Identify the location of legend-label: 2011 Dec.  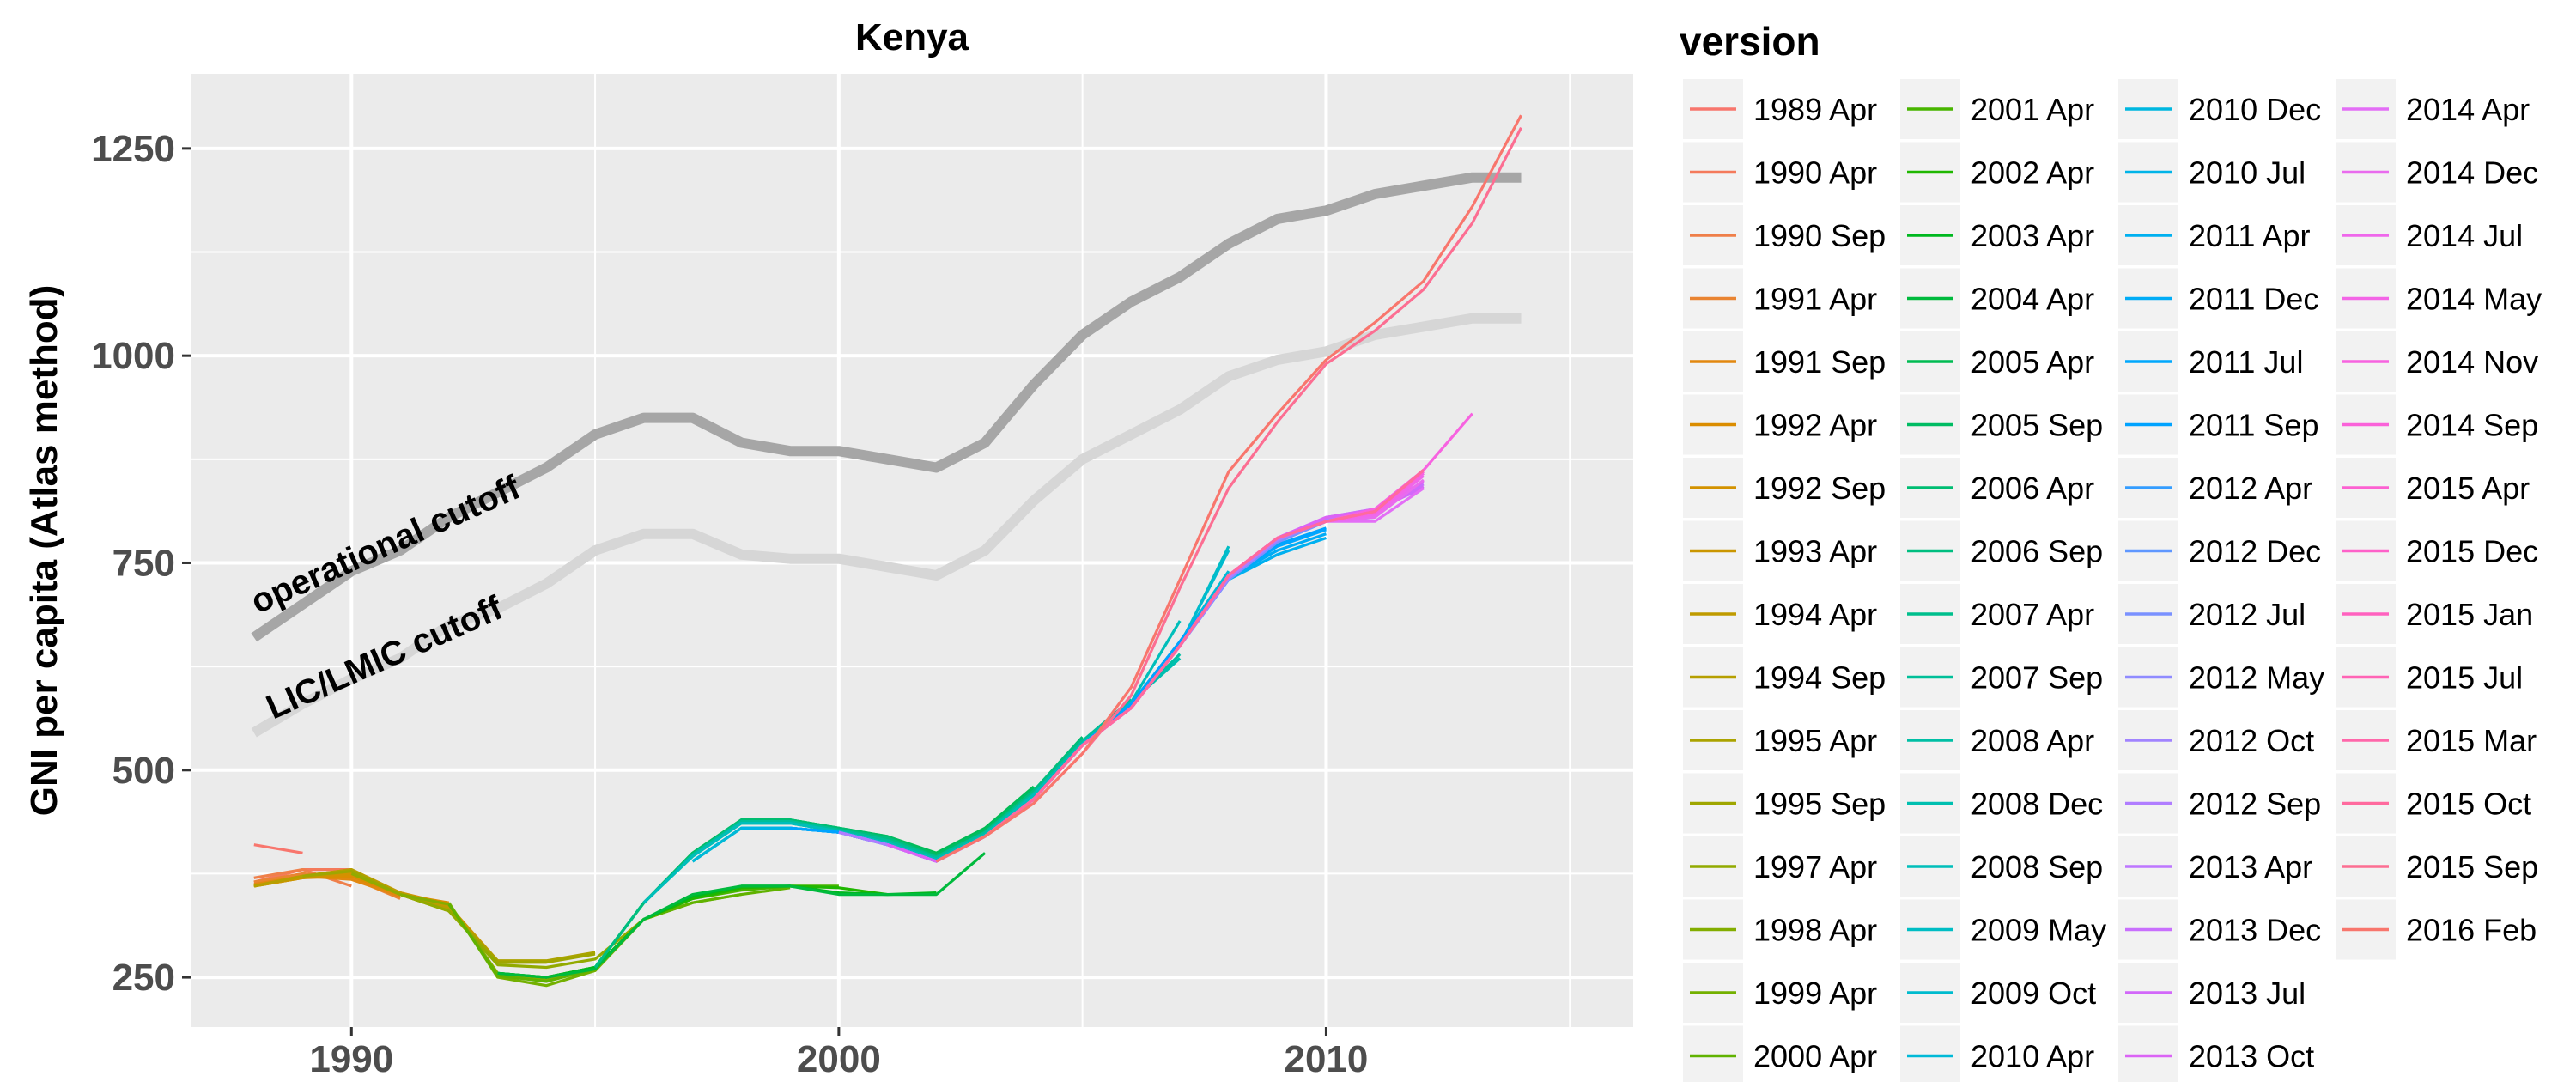
(2253, 299).